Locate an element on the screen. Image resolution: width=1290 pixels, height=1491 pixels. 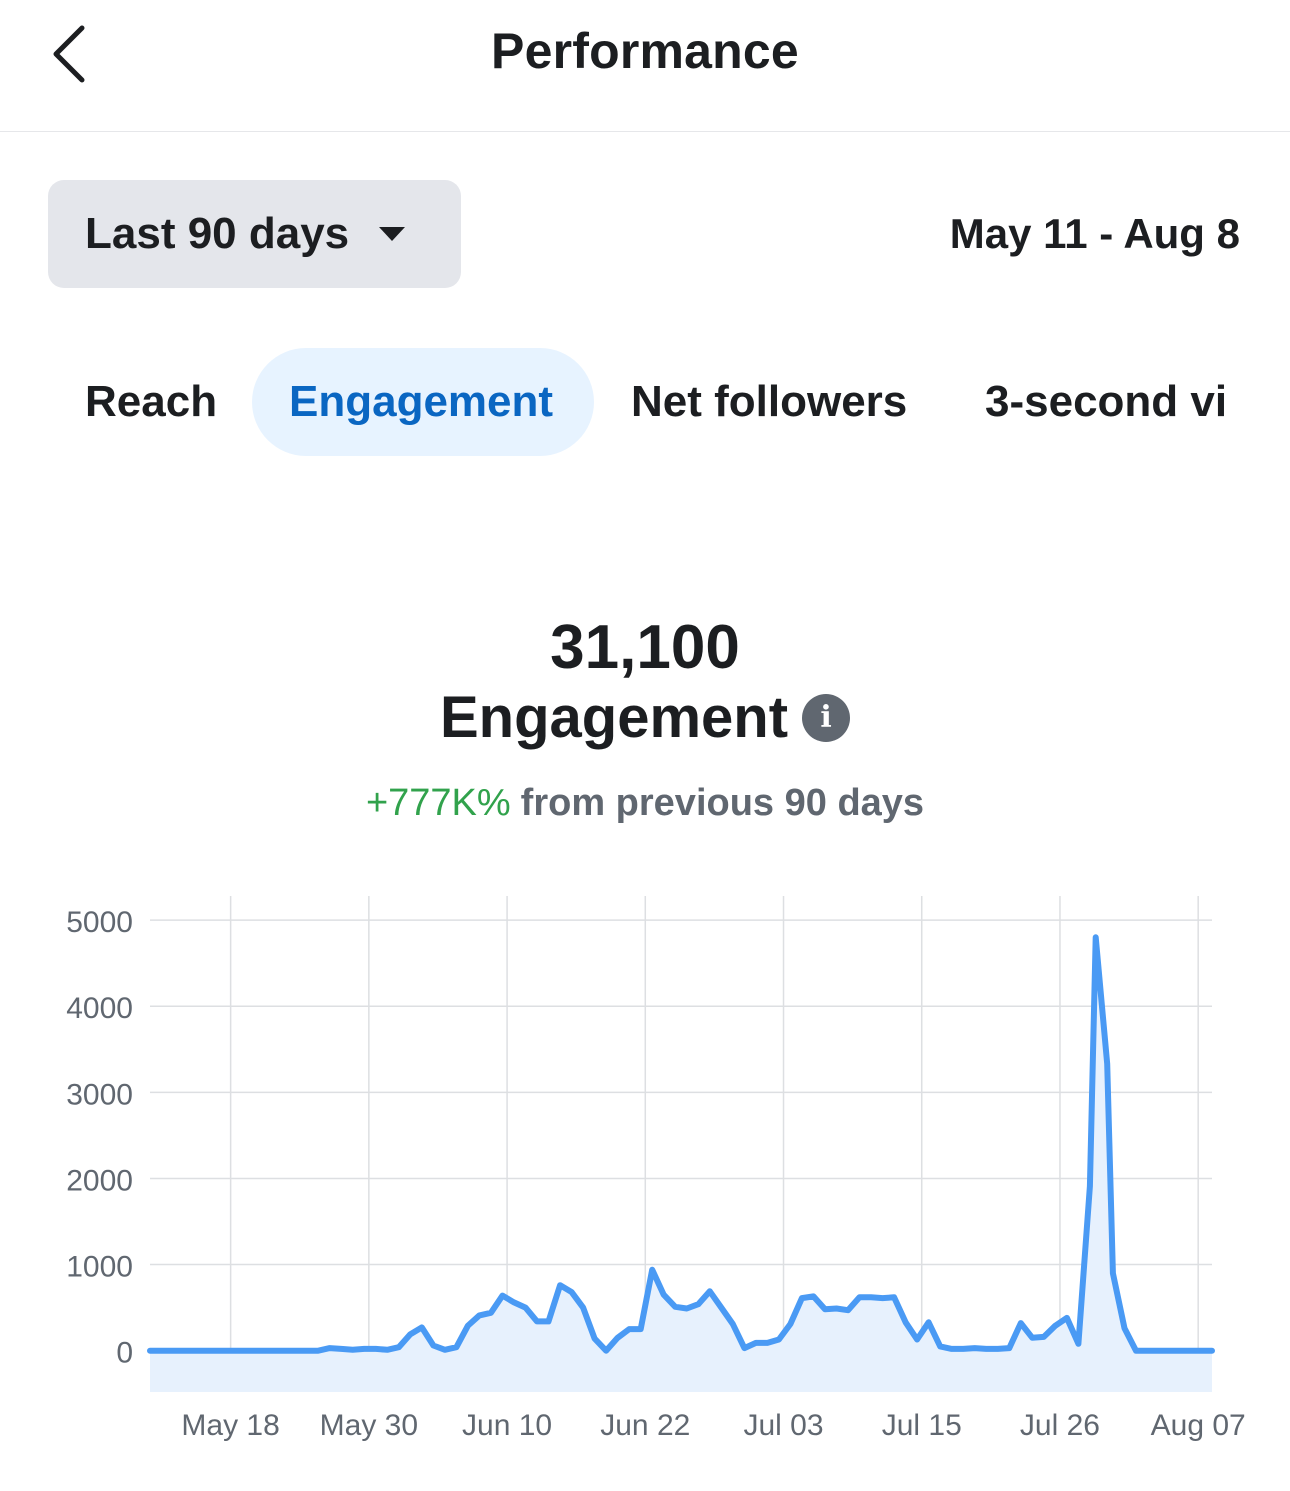
metric-total: 31,100 is located at coordinates (645, 647).